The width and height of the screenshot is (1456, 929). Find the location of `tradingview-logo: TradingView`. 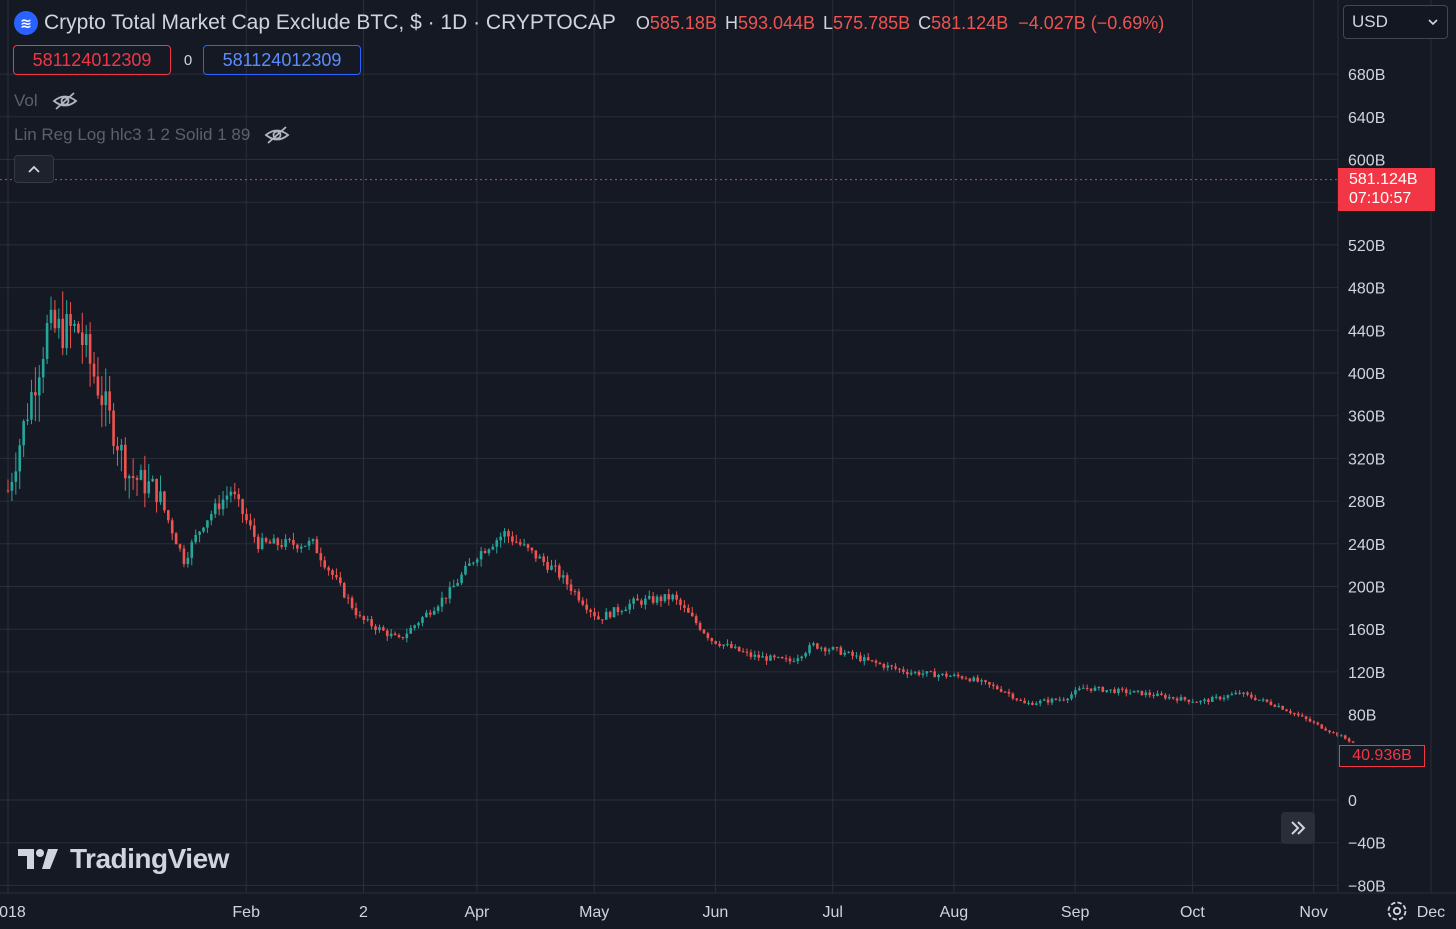

tradingview-logo: TradingView is located at coordinates (123, 859).